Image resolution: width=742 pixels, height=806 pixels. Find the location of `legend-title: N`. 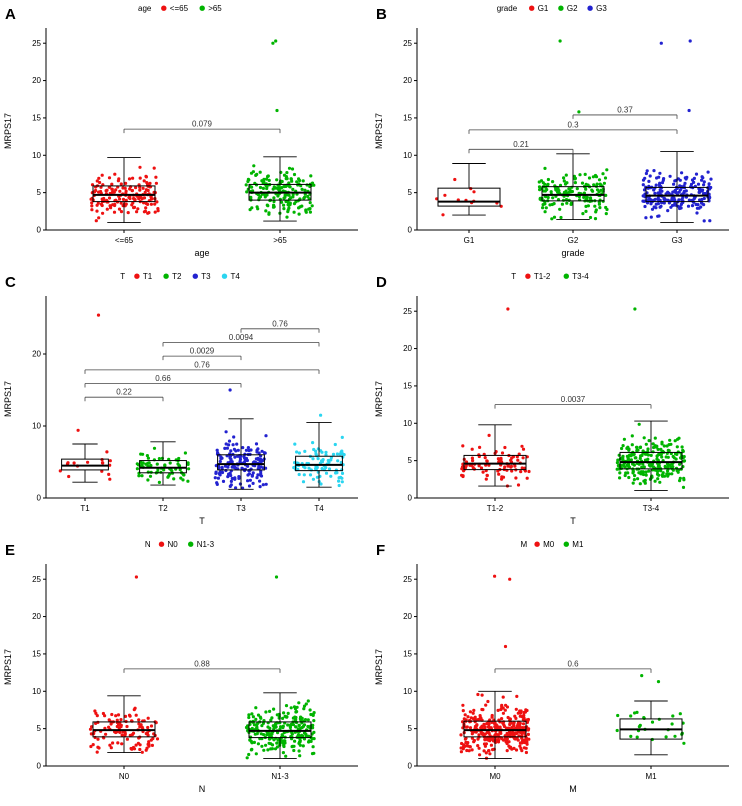

legend-title: N is located at coordinates (148, 544).